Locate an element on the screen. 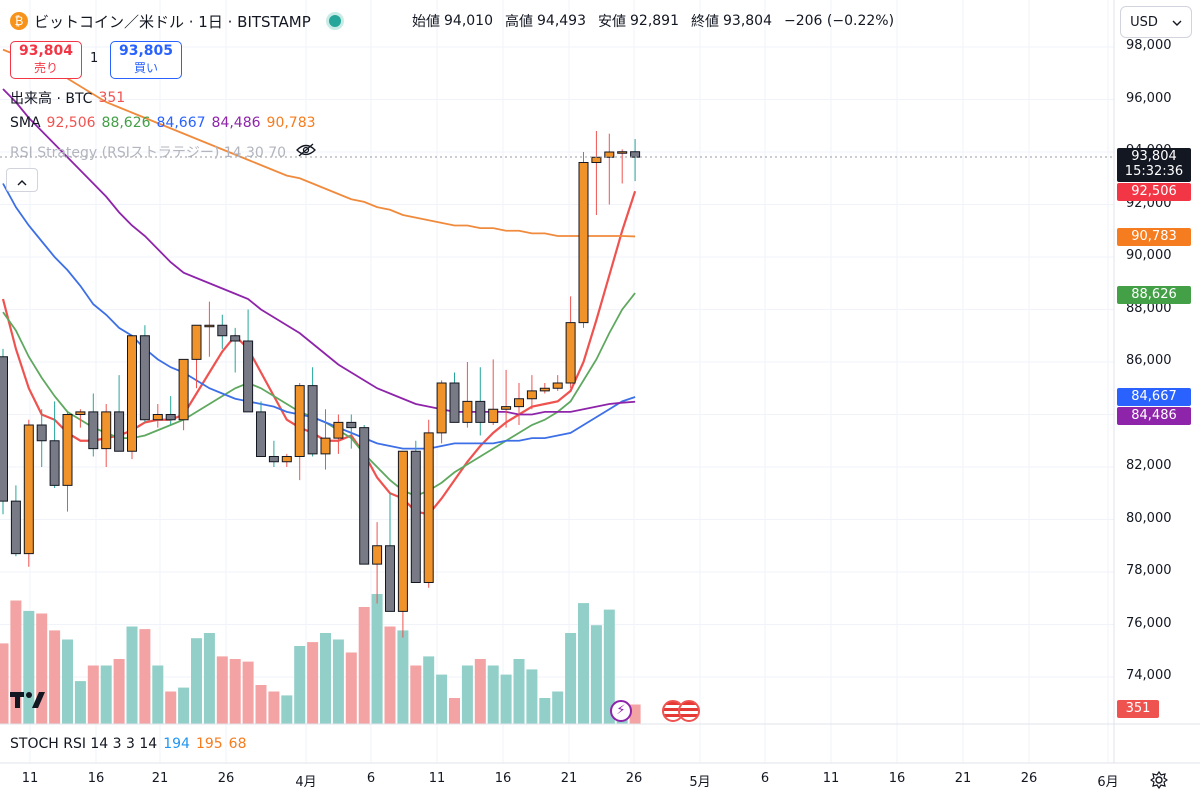 The height and width of the screenshot is (796, 1200). collapse-legend-button is located at coordinates (22, 180).